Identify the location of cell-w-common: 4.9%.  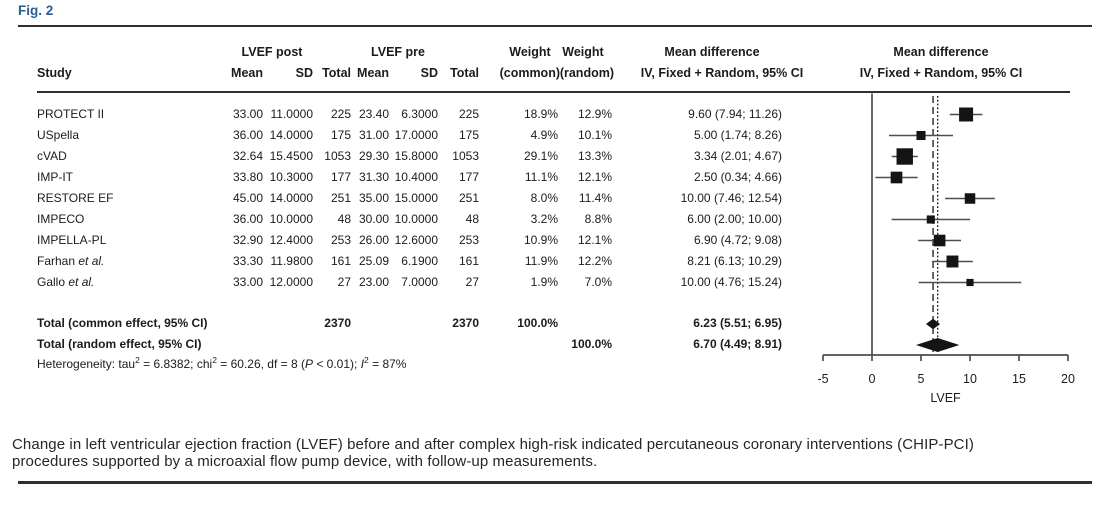
(544, 135).